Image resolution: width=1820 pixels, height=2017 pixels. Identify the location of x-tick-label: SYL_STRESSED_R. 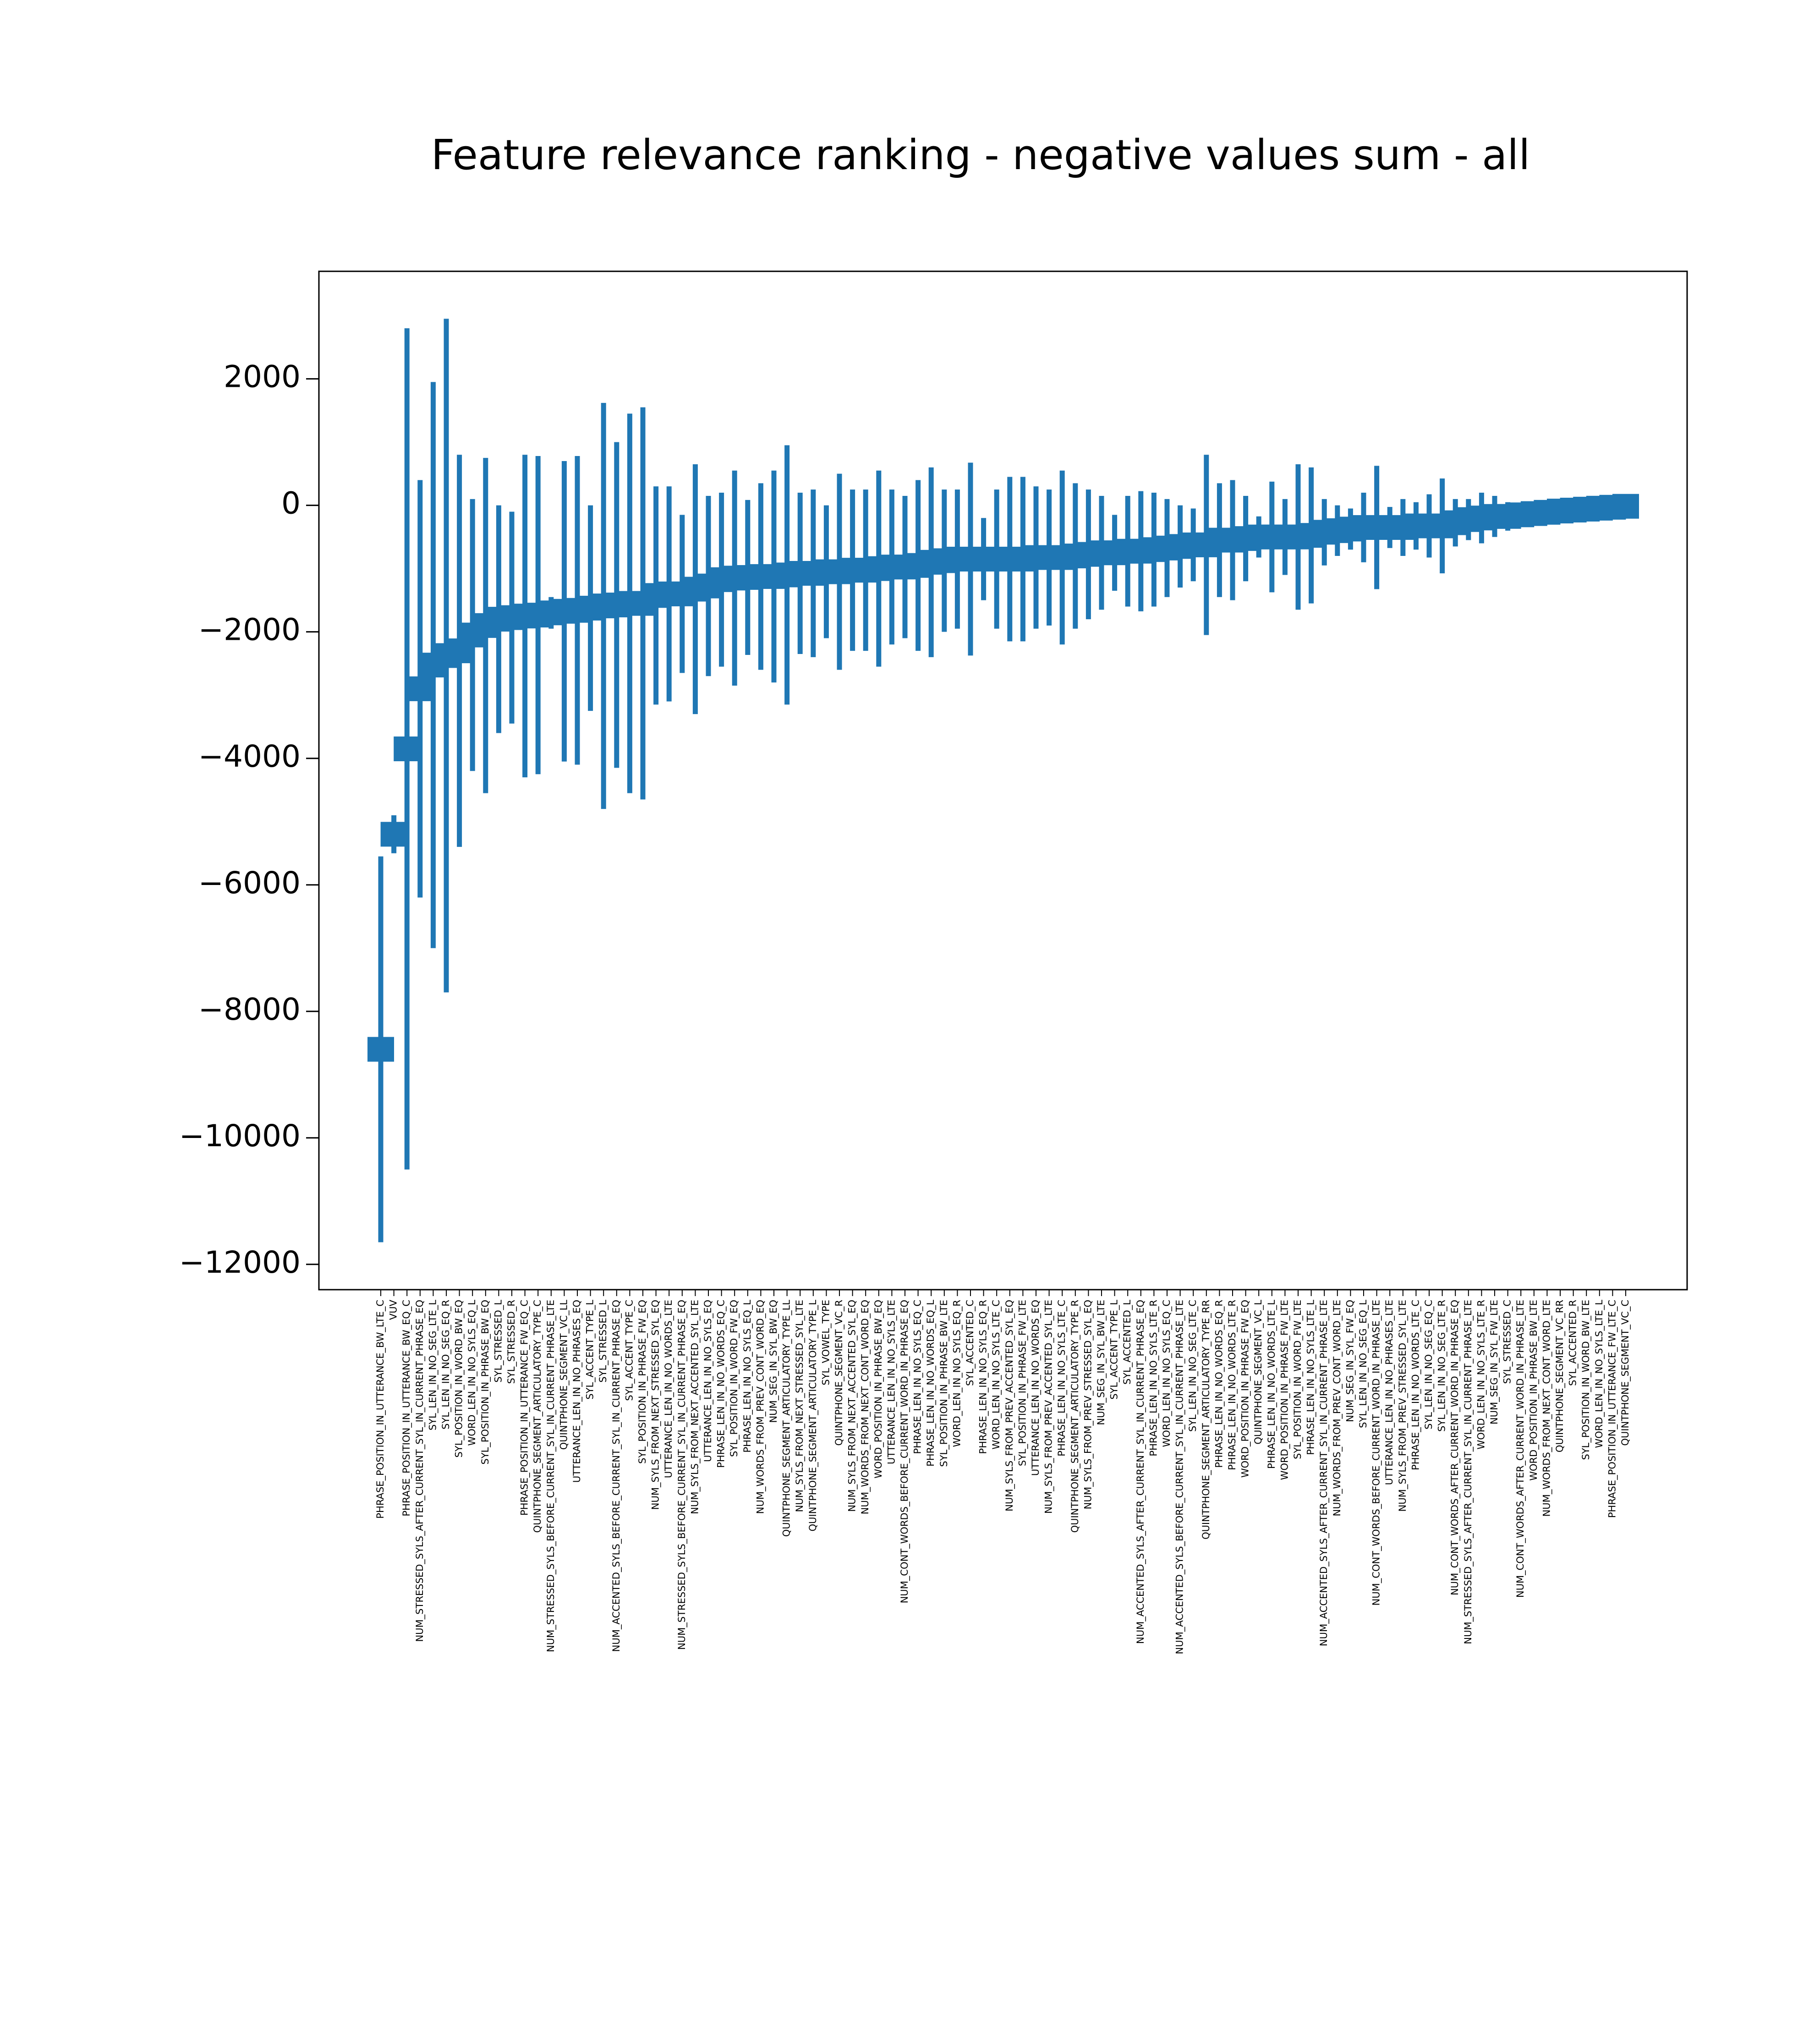
(511, 1342).